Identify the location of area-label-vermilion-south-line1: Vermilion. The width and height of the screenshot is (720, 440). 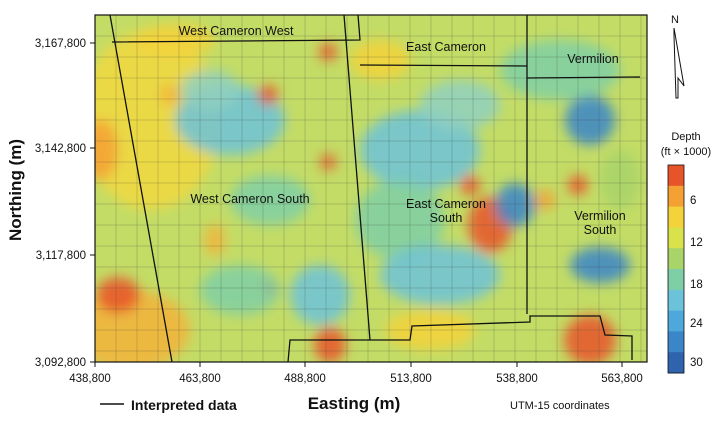
(599, 216).